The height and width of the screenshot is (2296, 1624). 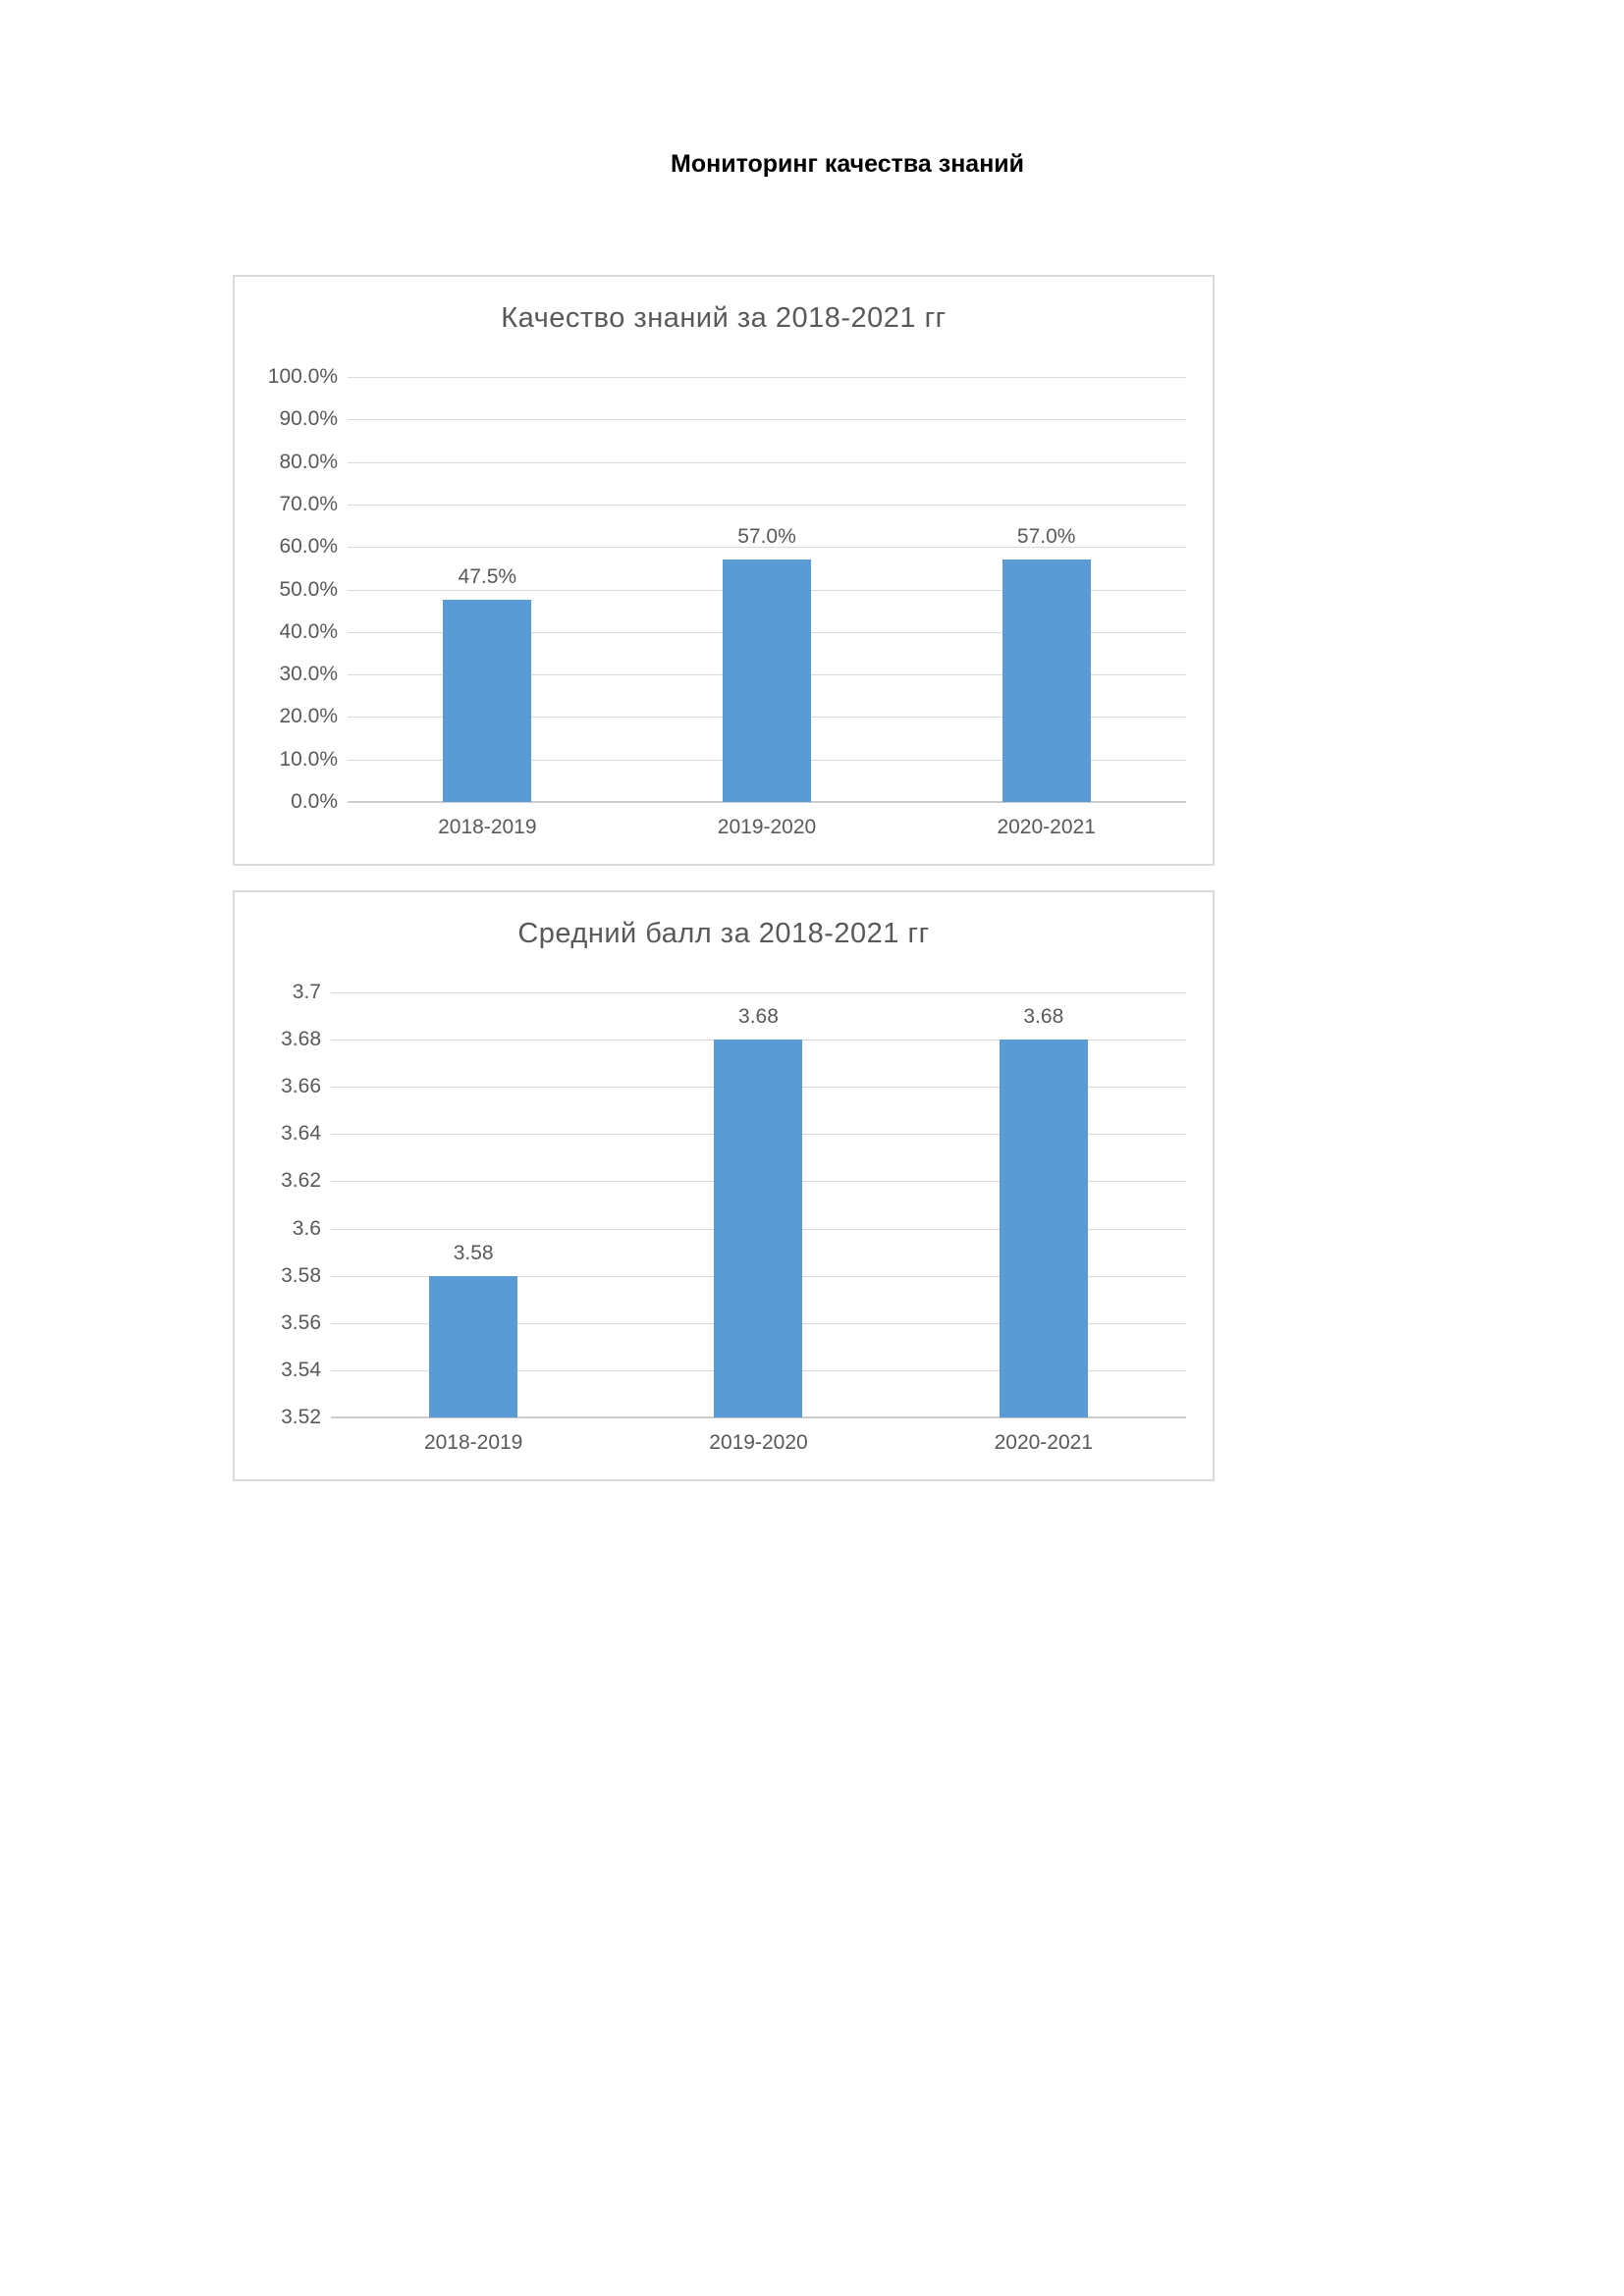 I want to click on bar-slot: 47.5%, so click(x=487, y=590).